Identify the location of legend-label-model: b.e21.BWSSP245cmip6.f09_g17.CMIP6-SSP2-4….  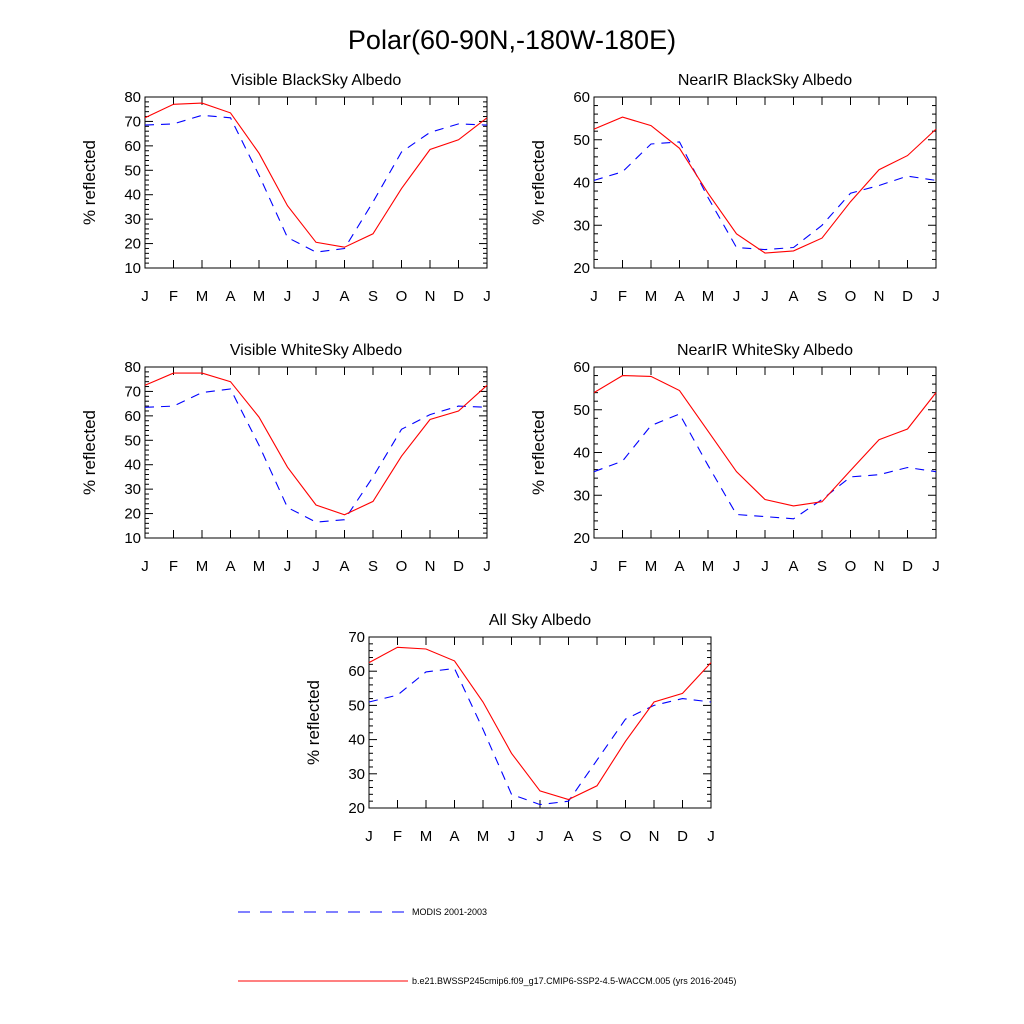
(574, 981).